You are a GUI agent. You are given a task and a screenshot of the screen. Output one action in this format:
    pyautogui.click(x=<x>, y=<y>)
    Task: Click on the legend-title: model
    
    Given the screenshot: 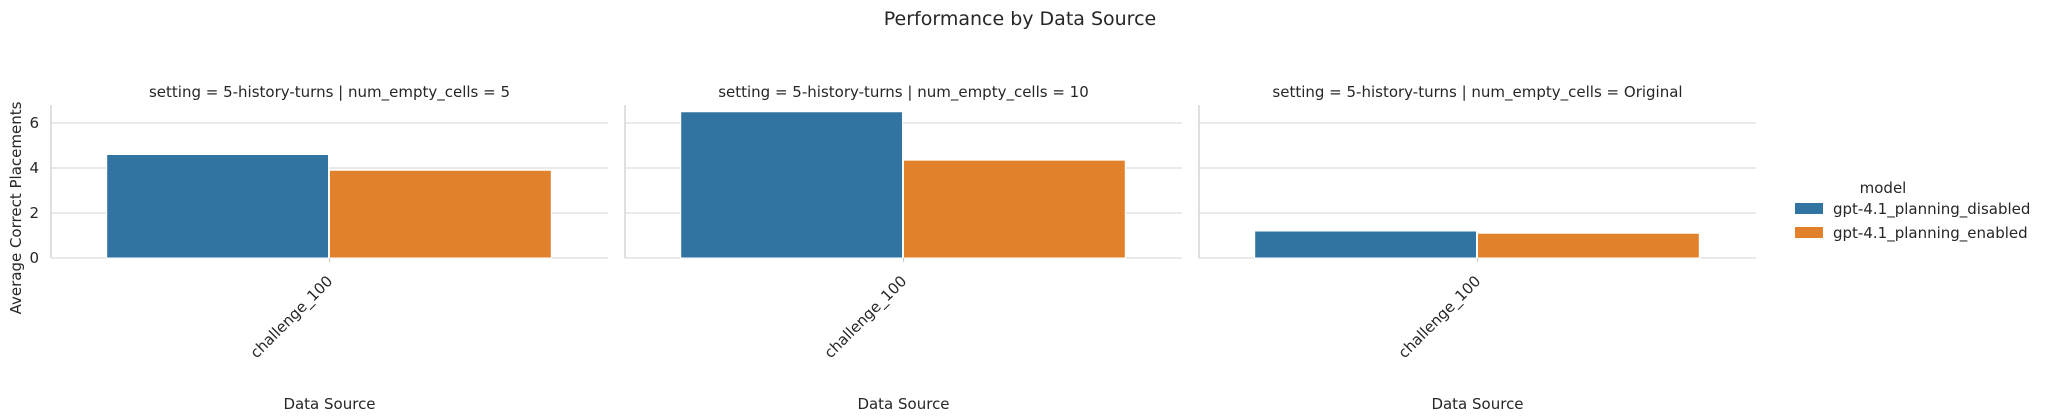 What is the action you would take?
    pyautogui.click(x=1883, y=188)
    